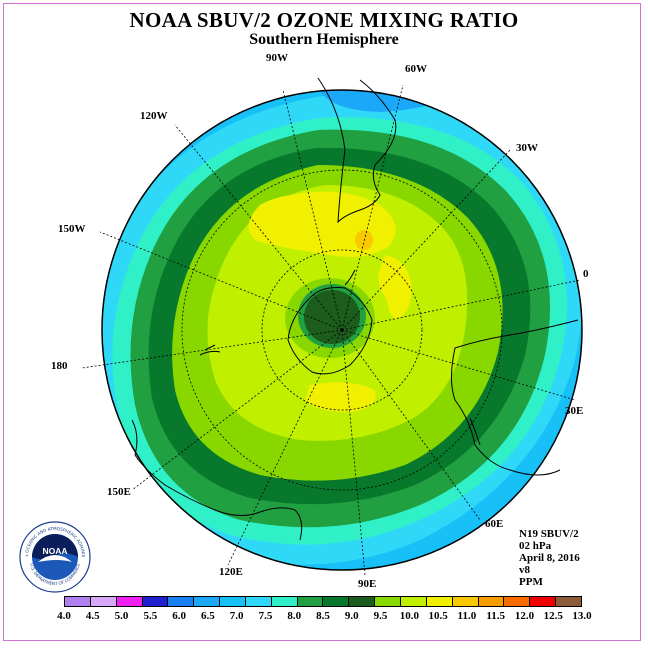 The height and width of the screenshot is (648, 648). Describe the element at coordinates (549, 534) in the screenshot. I see `satellite-label: N19 SBUV/2` at that location.